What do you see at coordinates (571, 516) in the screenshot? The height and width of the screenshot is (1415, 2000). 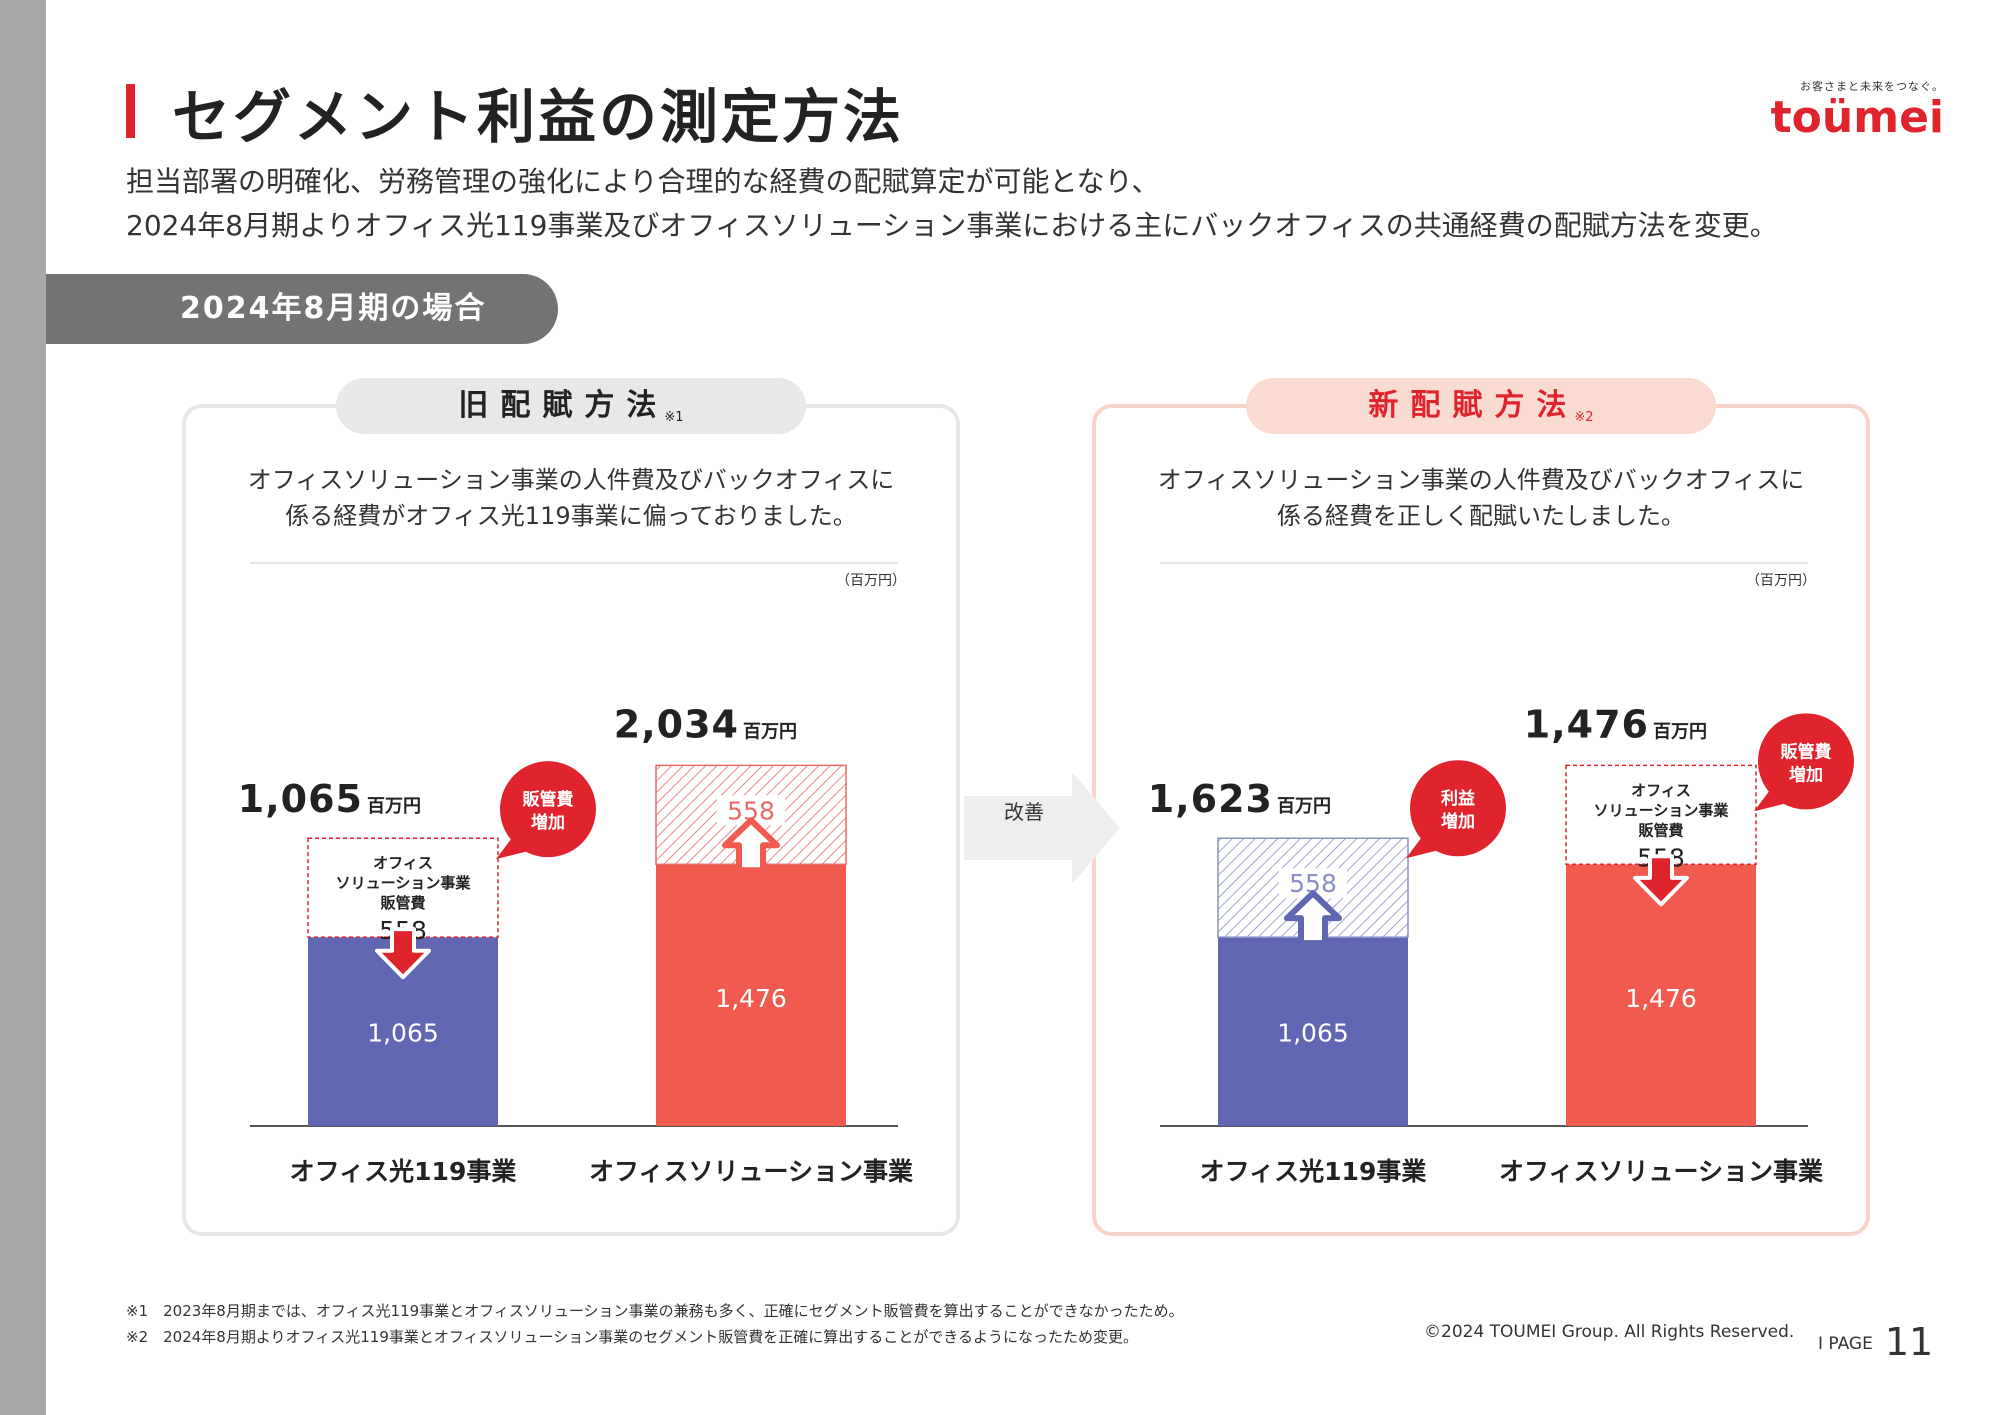 I see `old-desc-line-2: 係る経費がオフィス光119事業に偏っておりました。` at bounding box center [571, 516].